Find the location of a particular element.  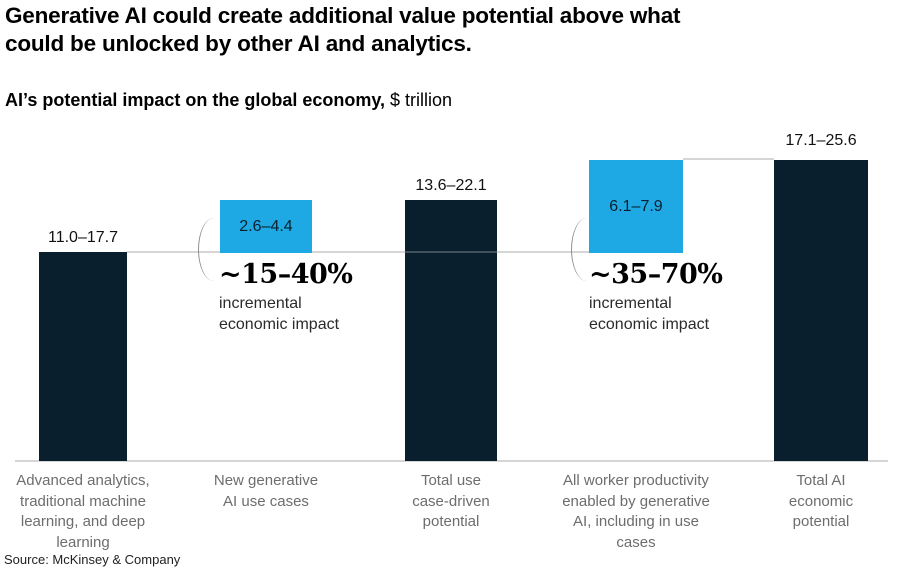

annotation-genai-impact: ~15–40% incremental economic impact is located at coordinates (286, 297).